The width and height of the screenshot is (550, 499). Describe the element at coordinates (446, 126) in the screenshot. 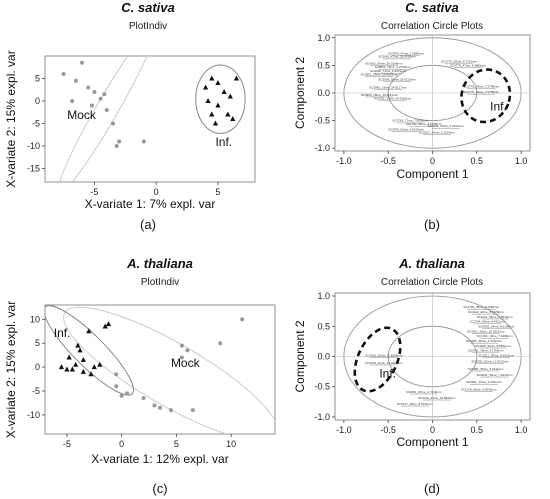

I see `variable-label: SC4471_63me_6.2013mm` at that location.